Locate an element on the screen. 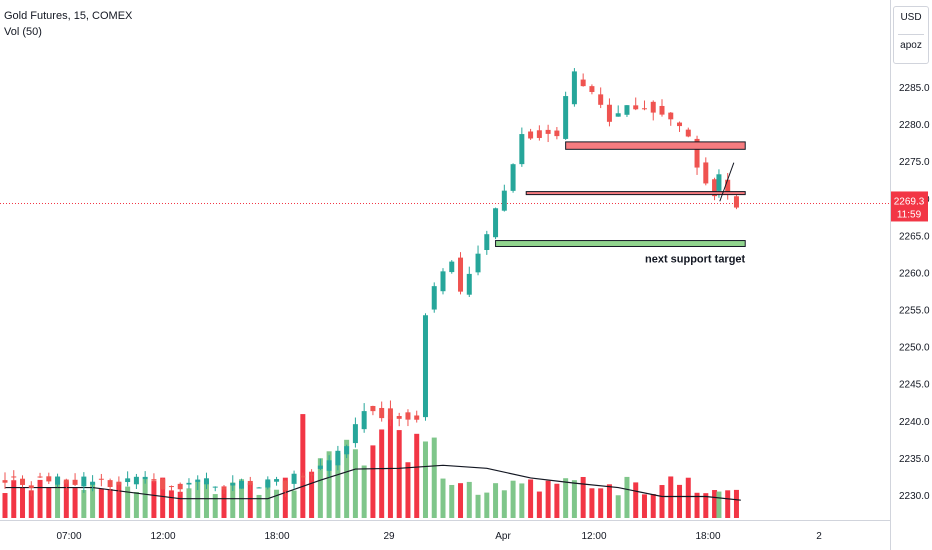 The height and width of the screenshot is (550, 932). last-price-value: 2269.3 is located at coordinates (909, 201).